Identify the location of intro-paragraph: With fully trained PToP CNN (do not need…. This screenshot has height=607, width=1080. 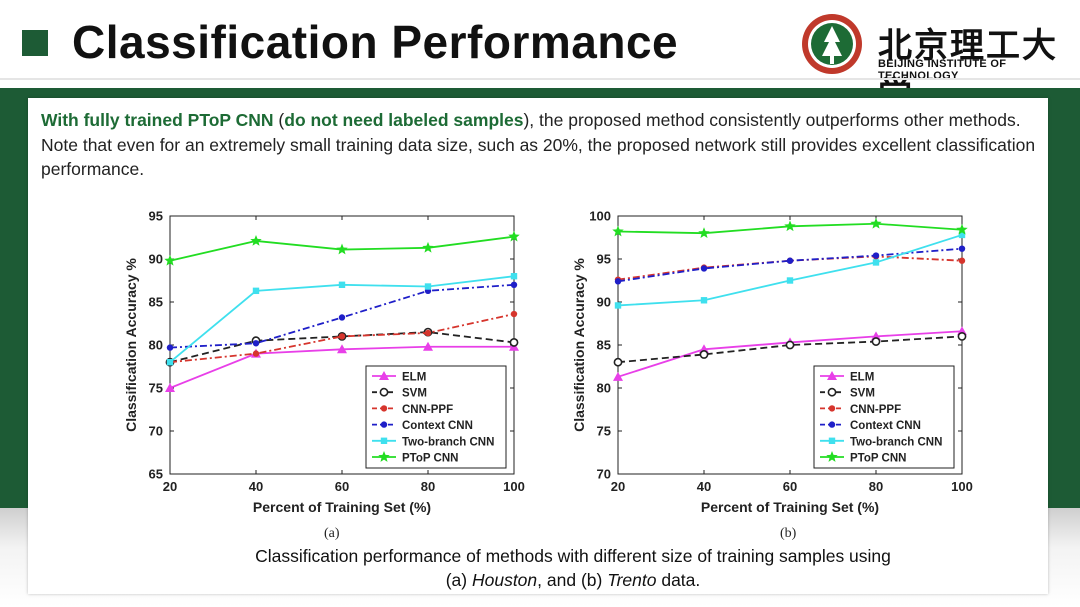
(541, 145).